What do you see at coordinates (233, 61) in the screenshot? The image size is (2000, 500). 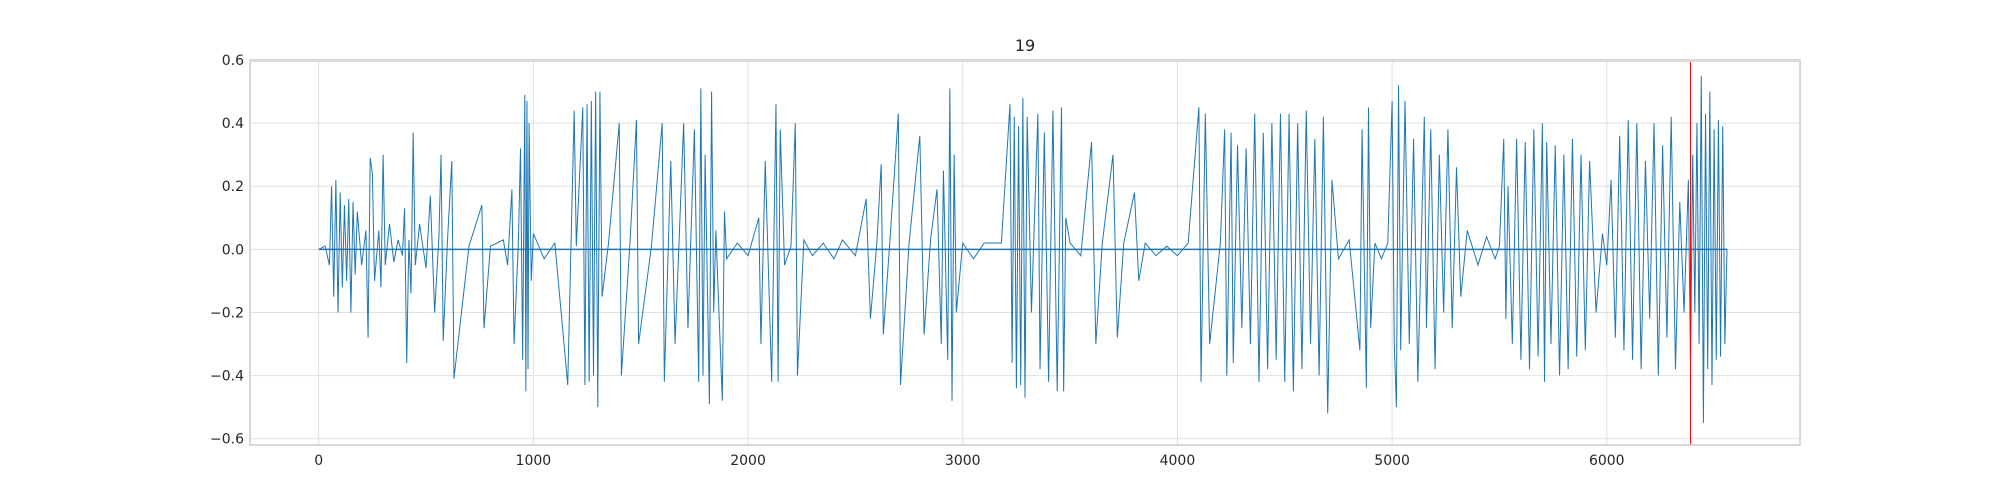 I see `y-tick-label: 0.6` at bounding box center [233, 61].